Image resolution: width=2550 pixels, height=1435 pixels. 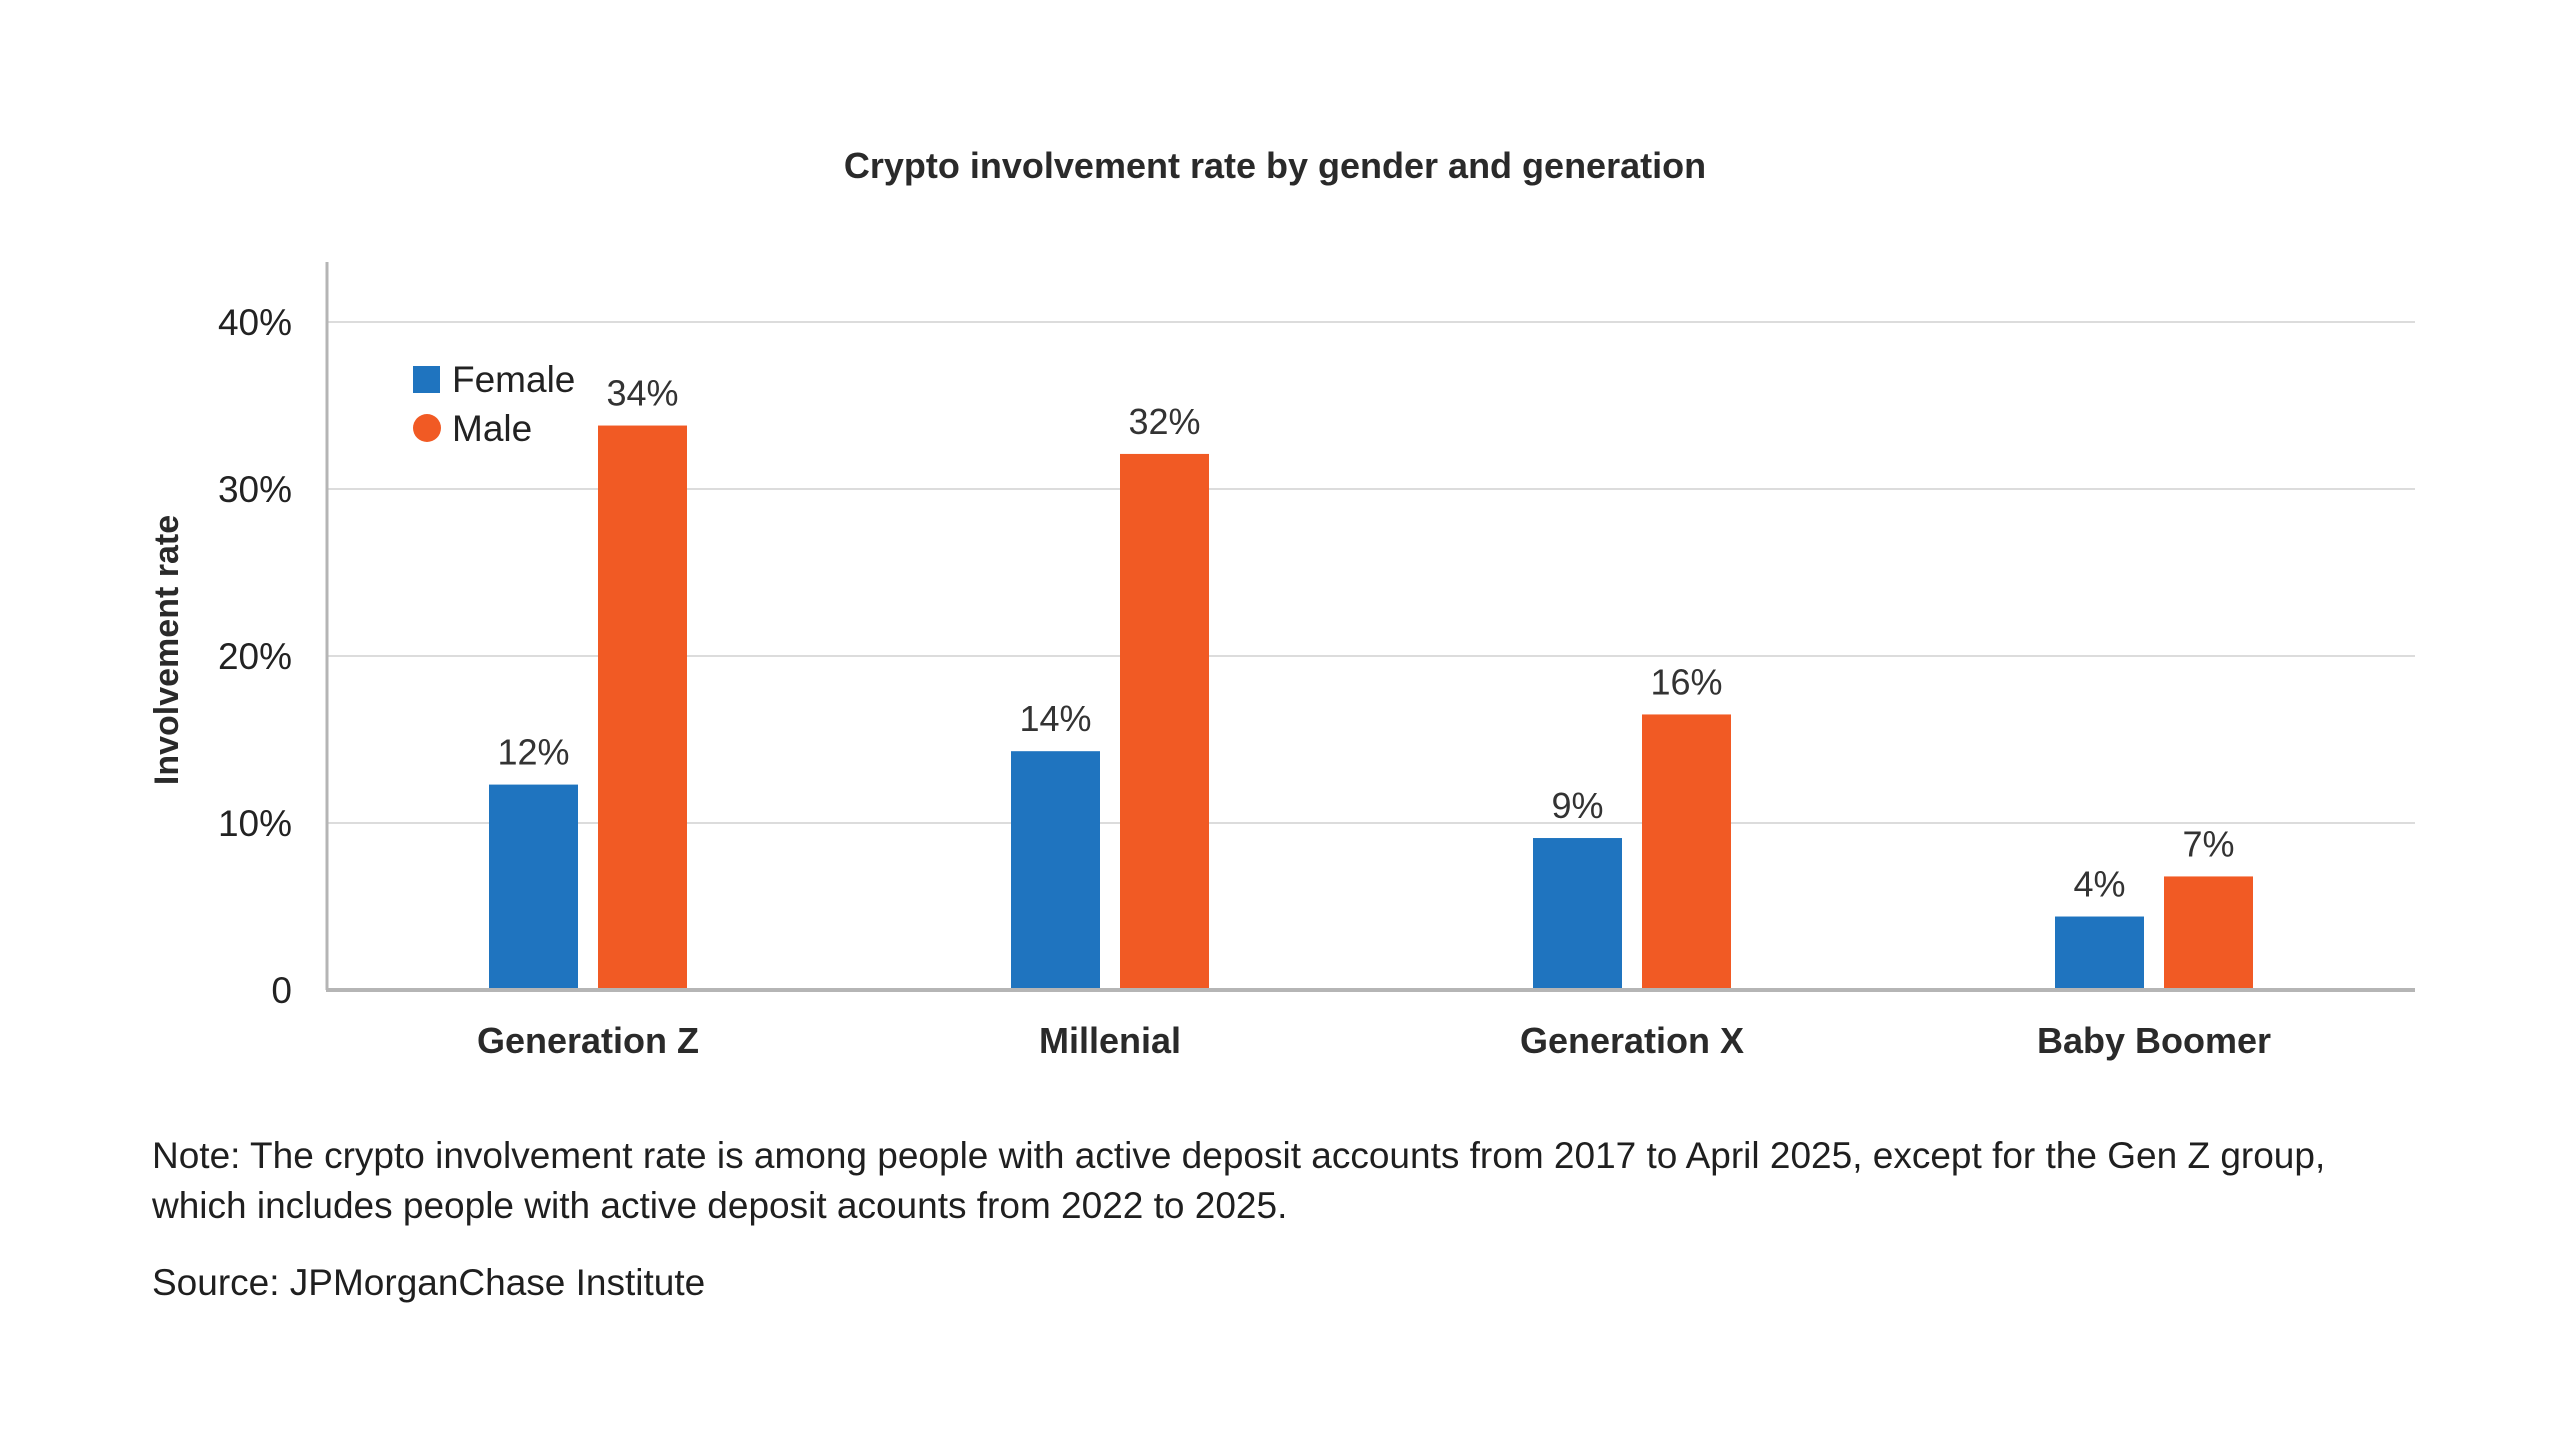 What do you see at coordinates (1686, 681) in the screenshot?
I see `data-label: 16%` at bounding box center [1686, 681].